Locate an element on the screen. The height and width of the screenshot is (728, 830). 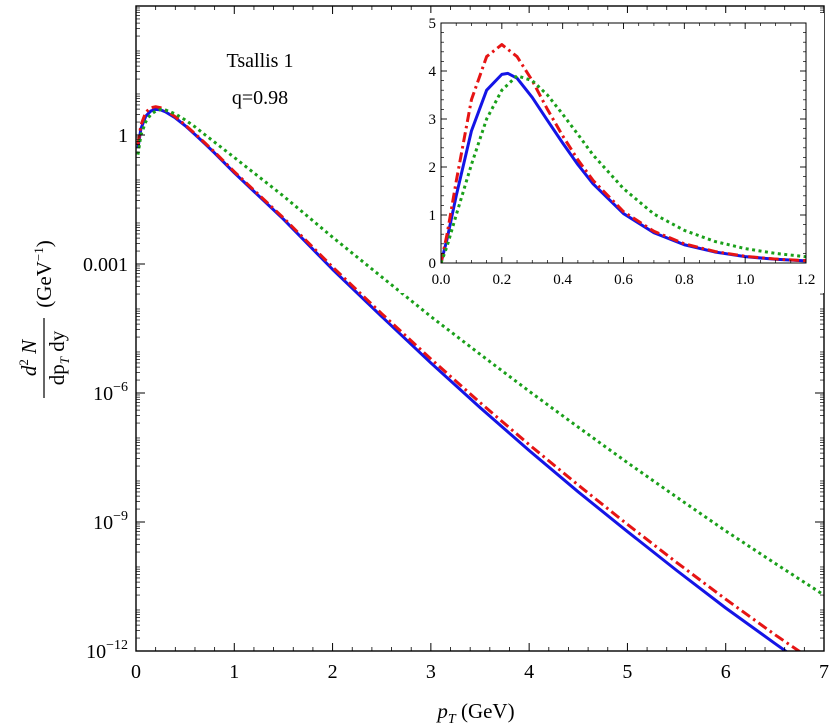
x-tick-label: 6 is located at coordinates (726, 672).